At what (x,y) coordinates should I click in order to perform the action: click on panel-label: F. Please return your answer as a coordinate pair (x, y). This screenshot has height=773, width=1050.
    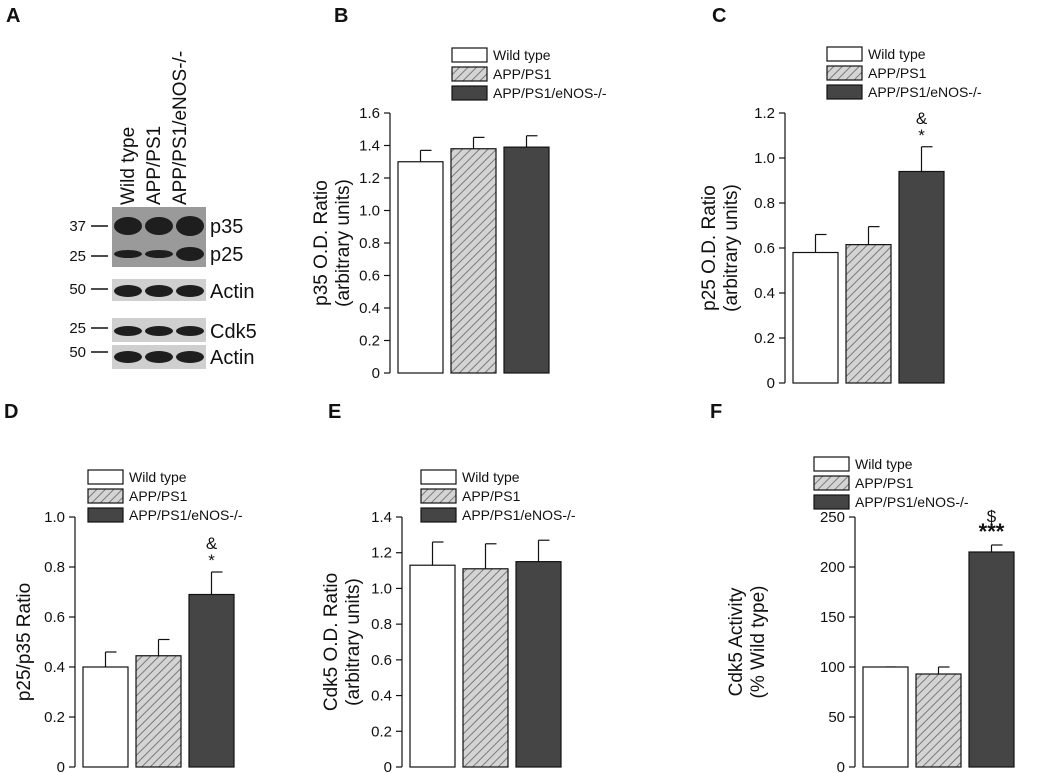
    Looking at the image, I should click on (716, 412).